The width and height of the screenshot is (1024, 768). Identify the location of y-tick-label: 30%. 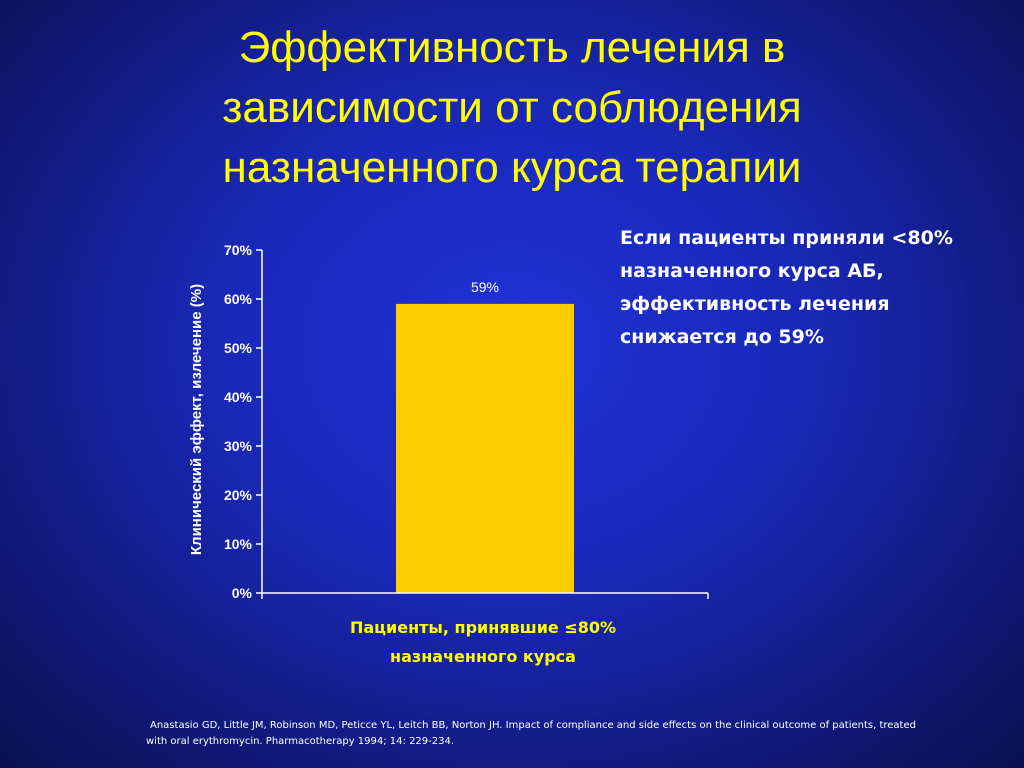
(238, 446).